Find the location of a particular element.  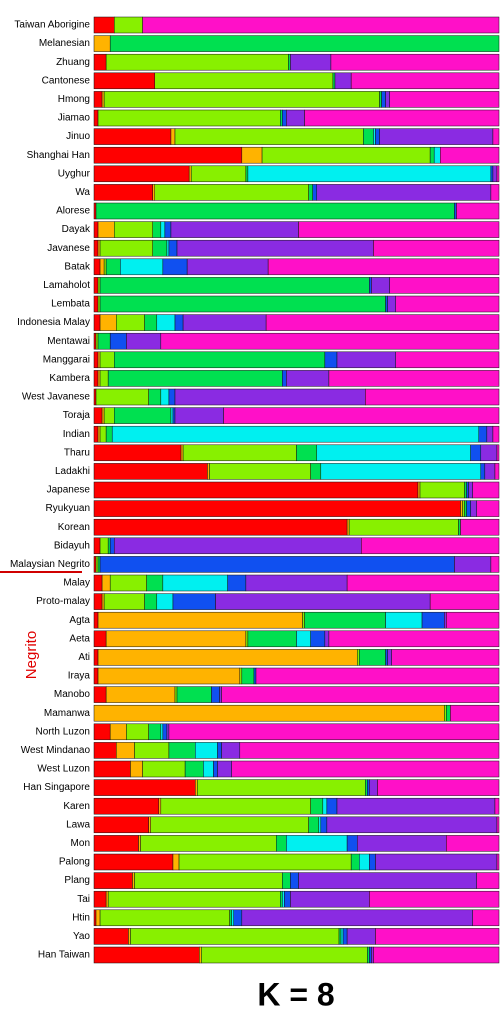

category-label: Uyghur is located at coordinates (74, 173).